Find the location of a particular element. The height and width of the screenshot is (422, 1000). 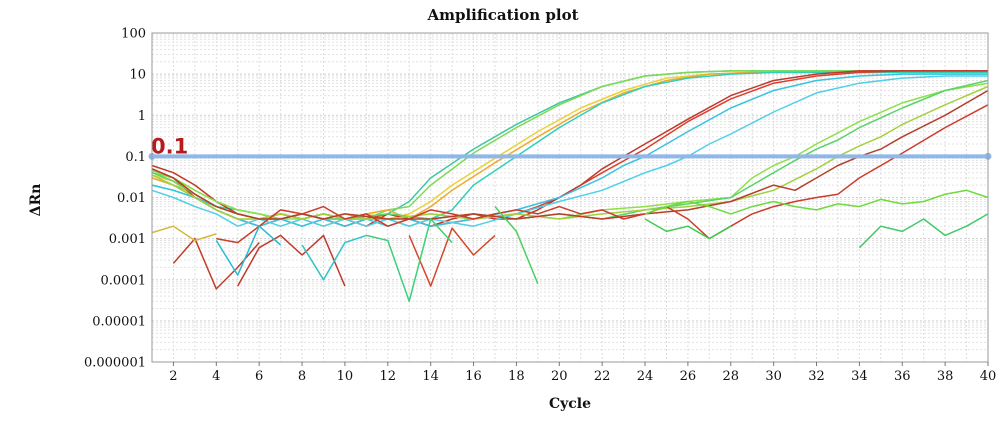

x-tick-label: 24 is located at coordinates (645, 376).